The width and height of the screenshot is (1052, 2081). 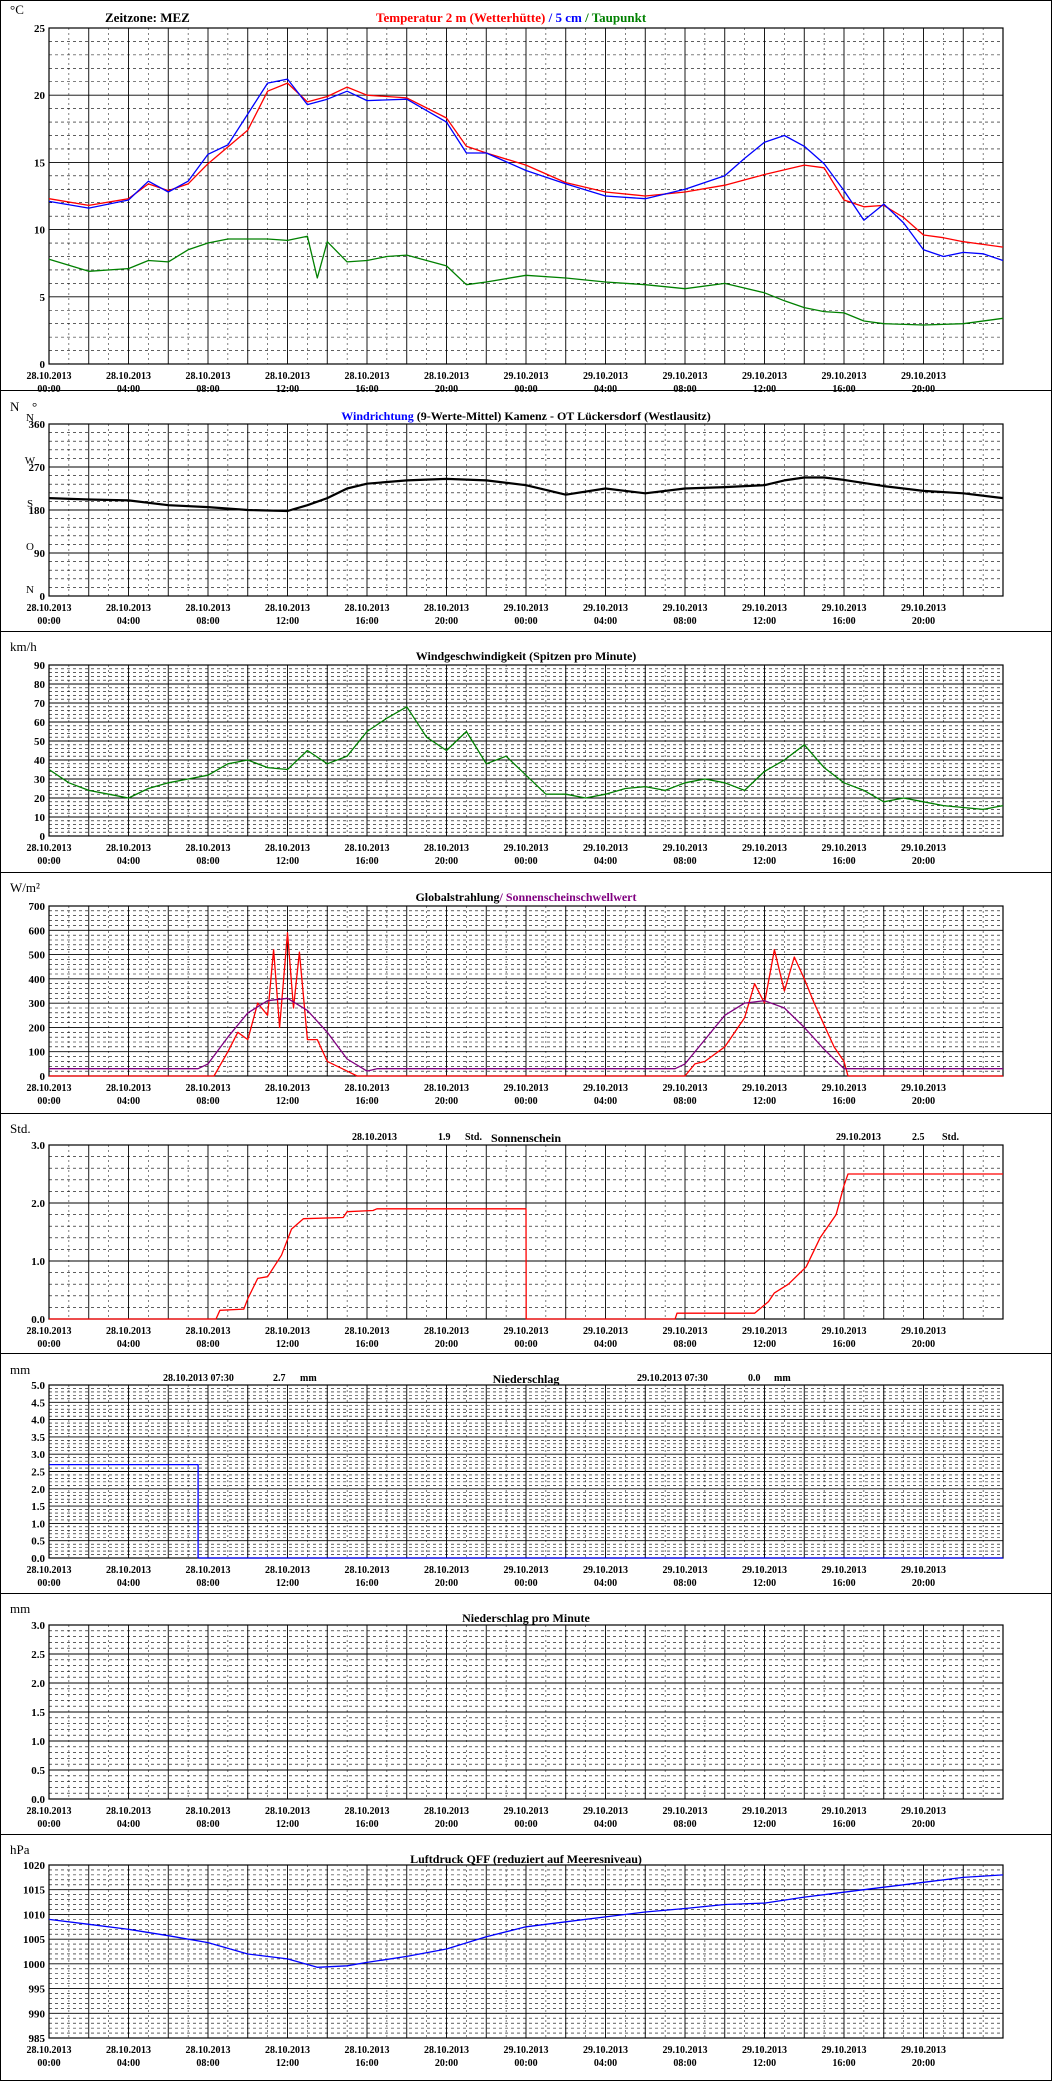 What do you see at coordinates (40, 29) in the screenshot?
I see `y-tick-label: 25` at bounding box center [40, 29].